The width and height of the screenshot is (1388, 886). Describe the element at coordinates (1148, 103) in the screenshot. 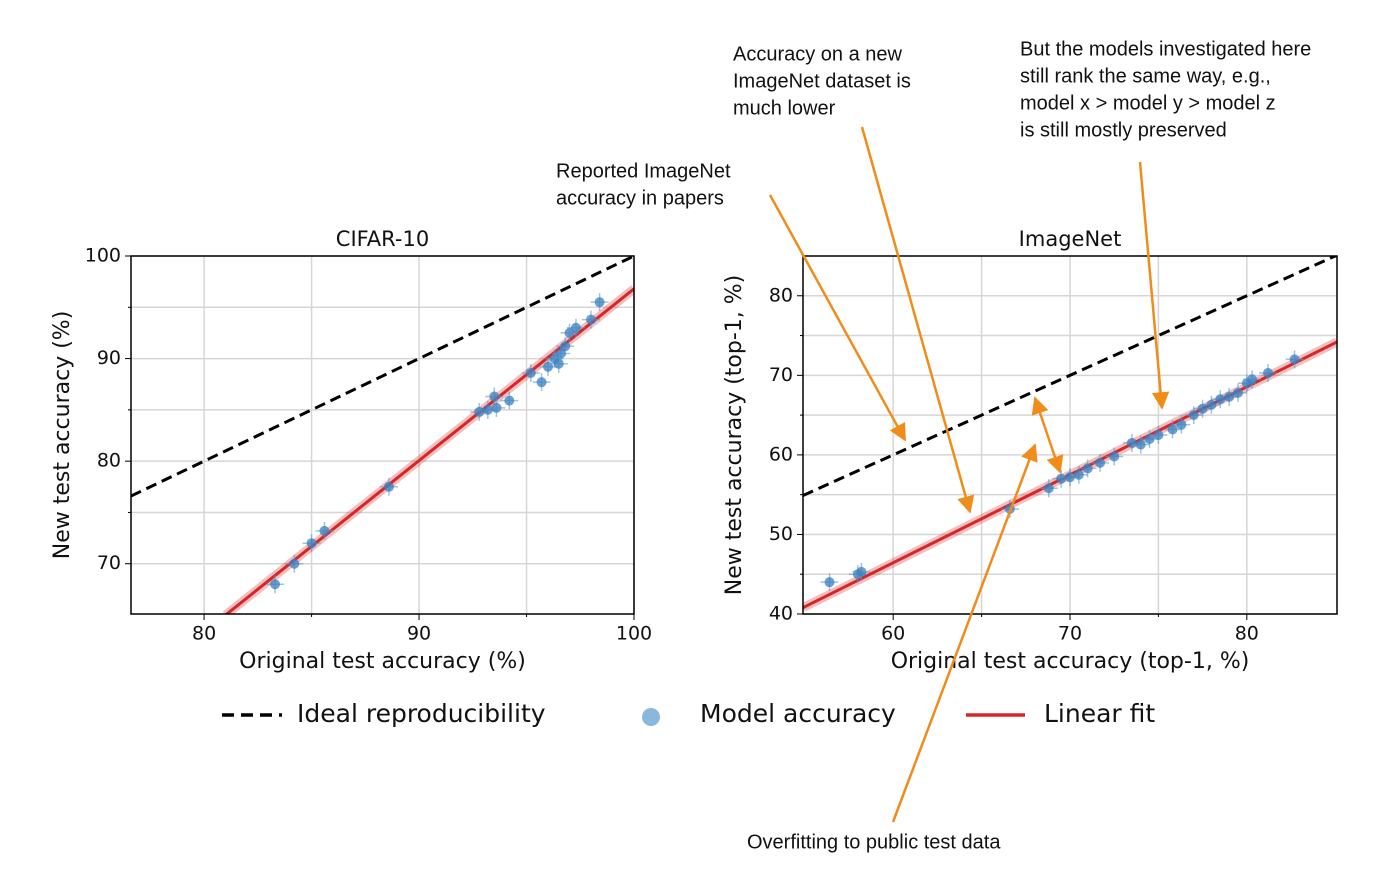

I see `annotation: model x > model y > model z` at that location.